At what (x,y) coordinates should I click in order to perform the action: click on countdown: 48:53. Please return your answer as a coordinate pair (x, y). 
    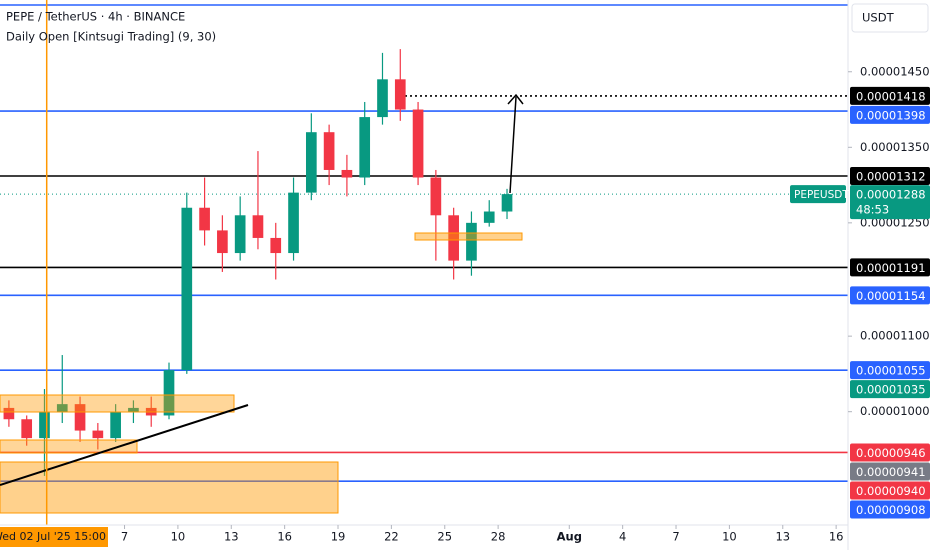
    Looking at the image, I should click on (872, 210).